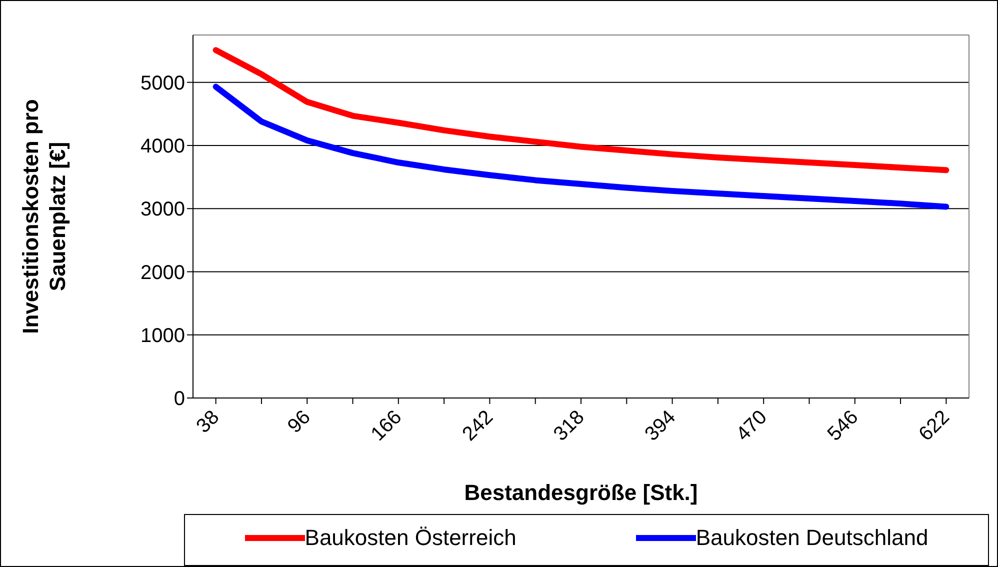 The width and height of the screenshot is (998, 567). I want to click on y-tick-label: 0, so click(179, 399).